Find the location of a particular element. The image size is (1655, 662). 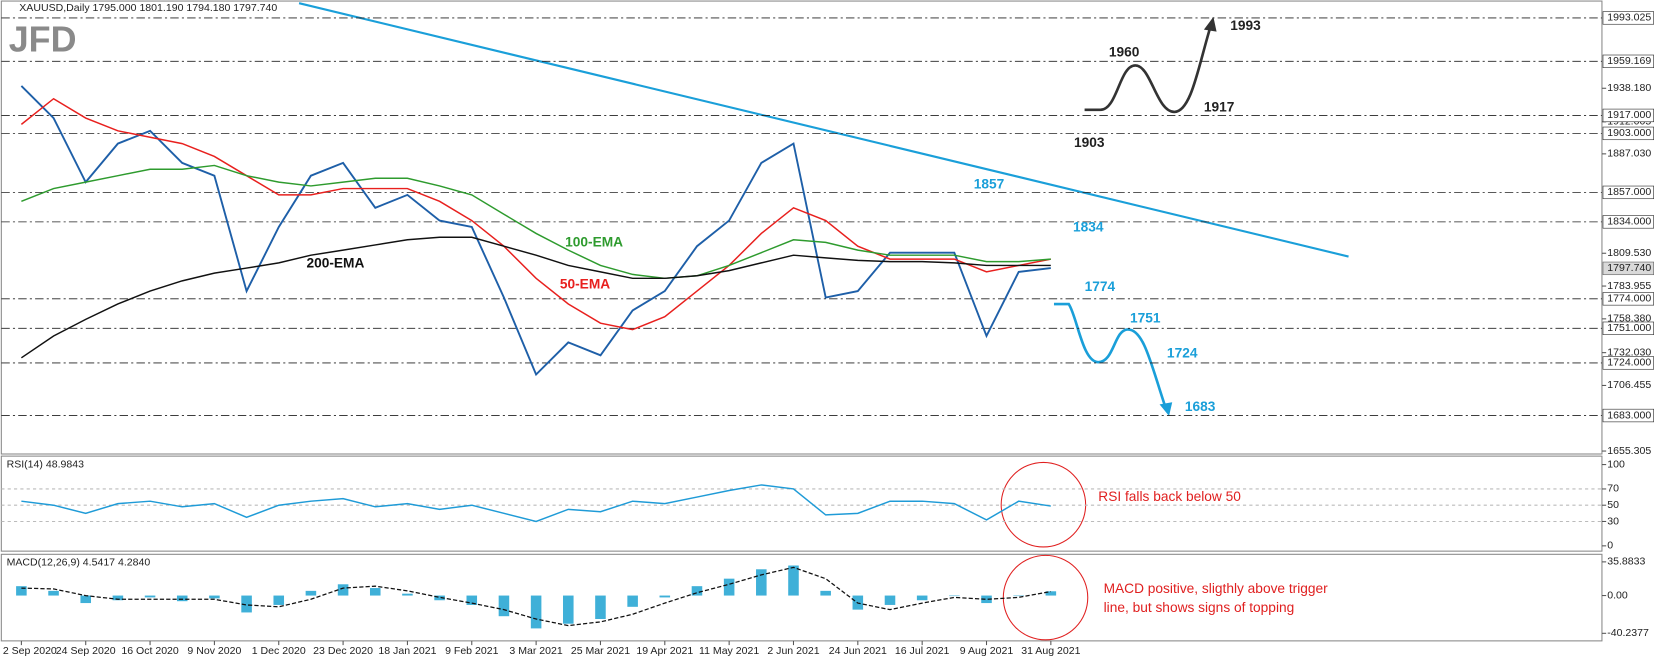

bull-scenario is located at coordinates (1148, 70).